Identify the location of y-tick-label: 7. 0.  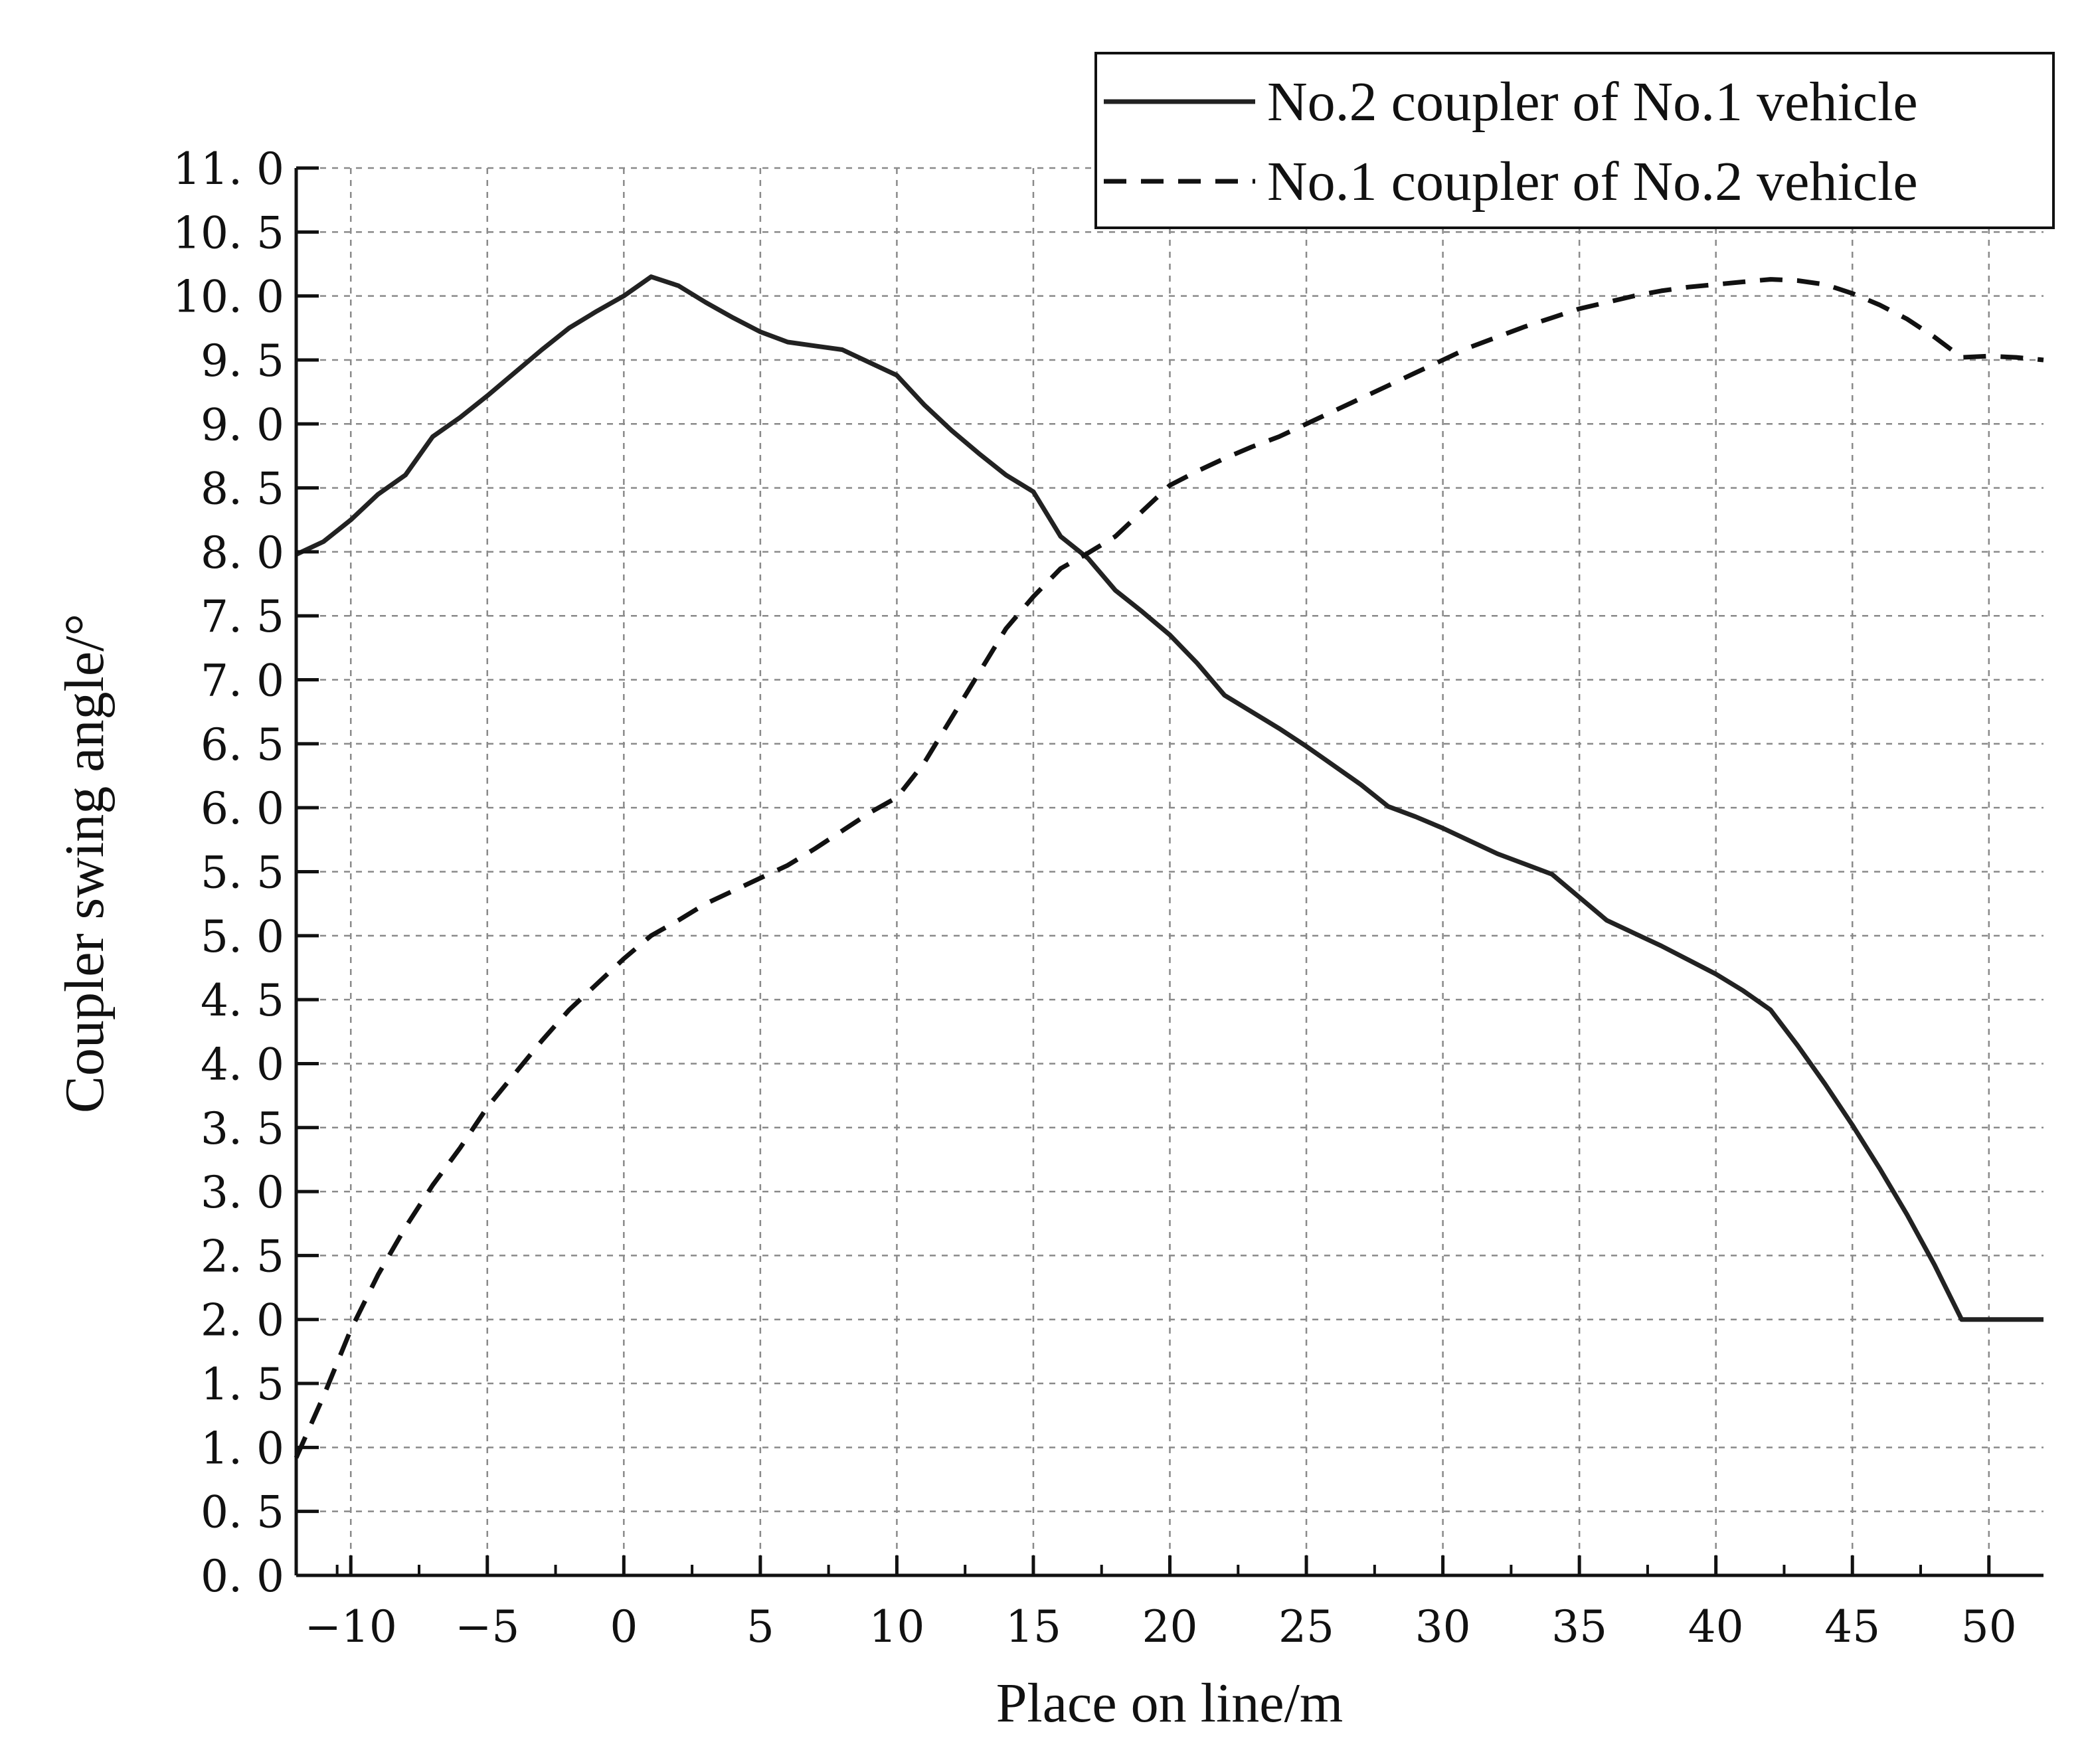
(242, 681).